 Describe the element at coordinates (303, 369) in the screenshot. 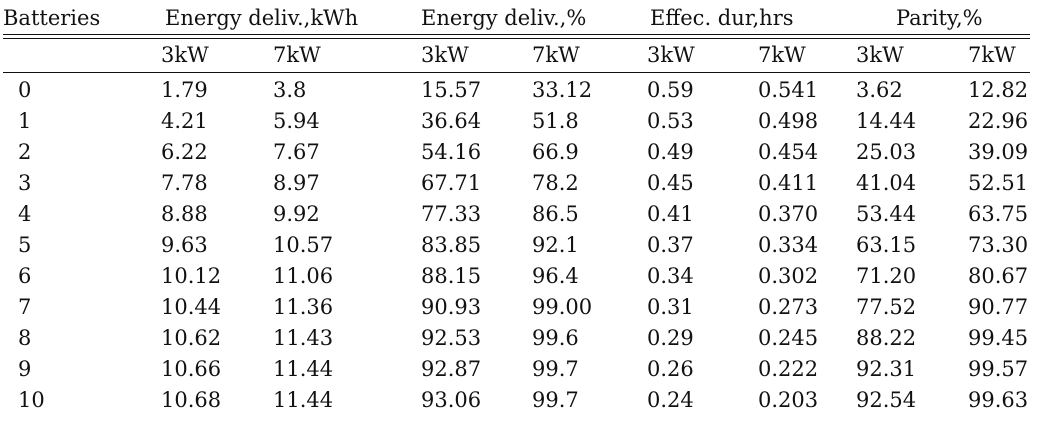

I see `table-cell: 11.44` at that location.